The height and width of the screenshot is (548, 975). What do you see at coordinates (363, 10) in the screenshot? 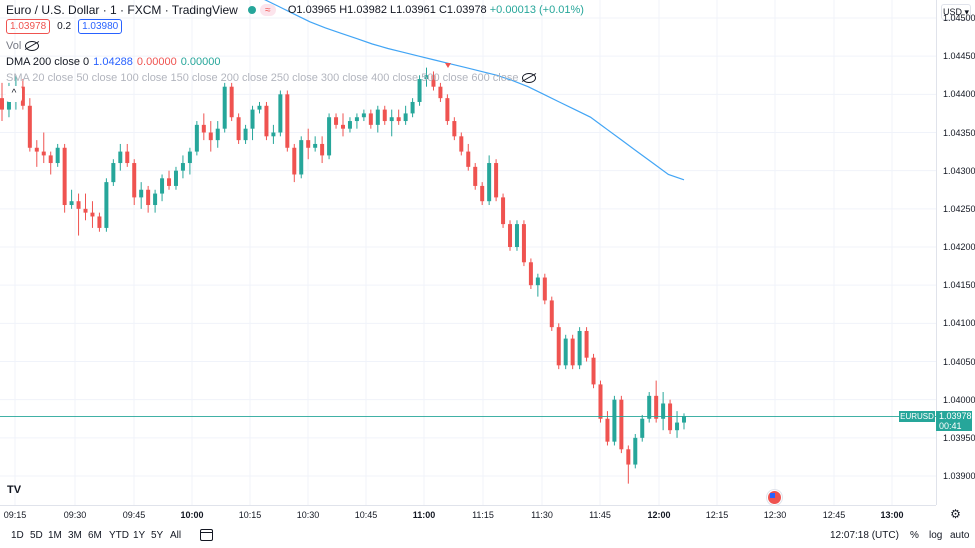
I see `ohlc-high: H1.03982` at bounding box center [363, 10].